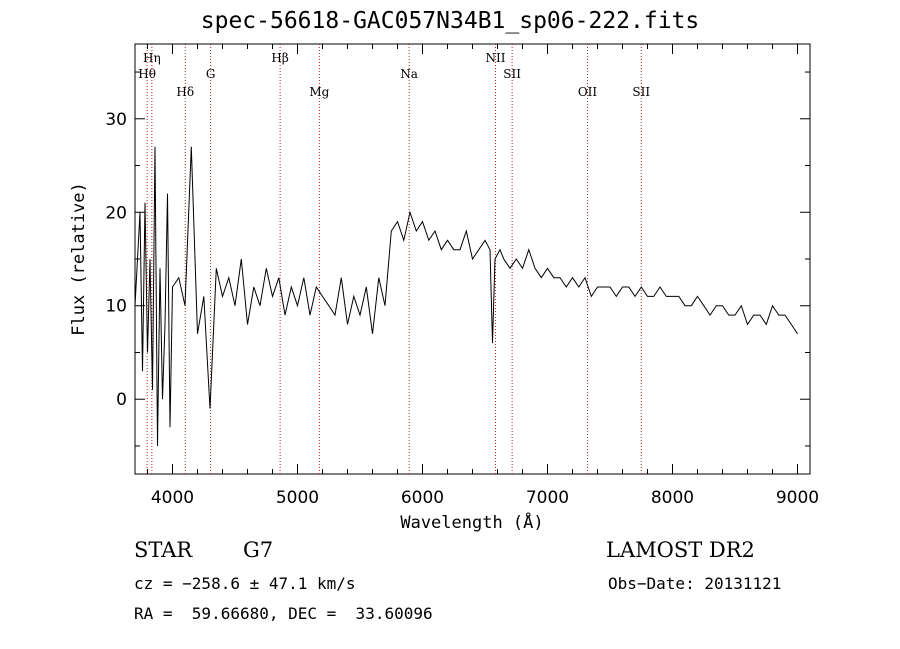  What do you see at coordinates (172, 498) in the screenshot?
I see `x-tick-label: 4000` at bounding box center [172, 498].